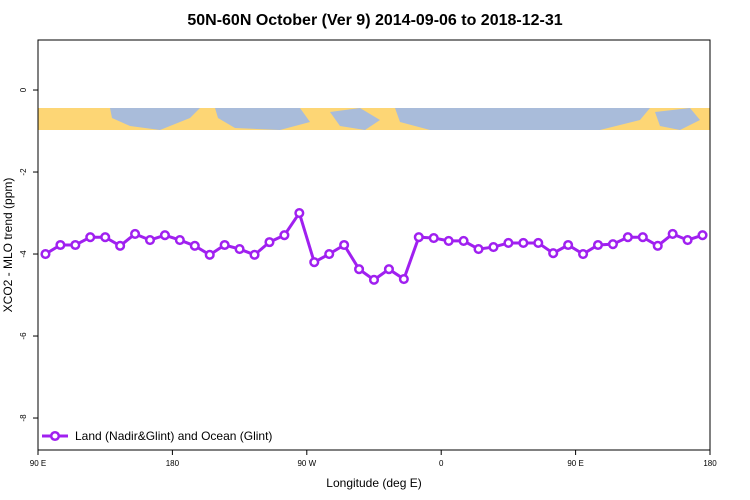  I want to click on x-axis-label: Longitude (deg E), so click(373, 483).